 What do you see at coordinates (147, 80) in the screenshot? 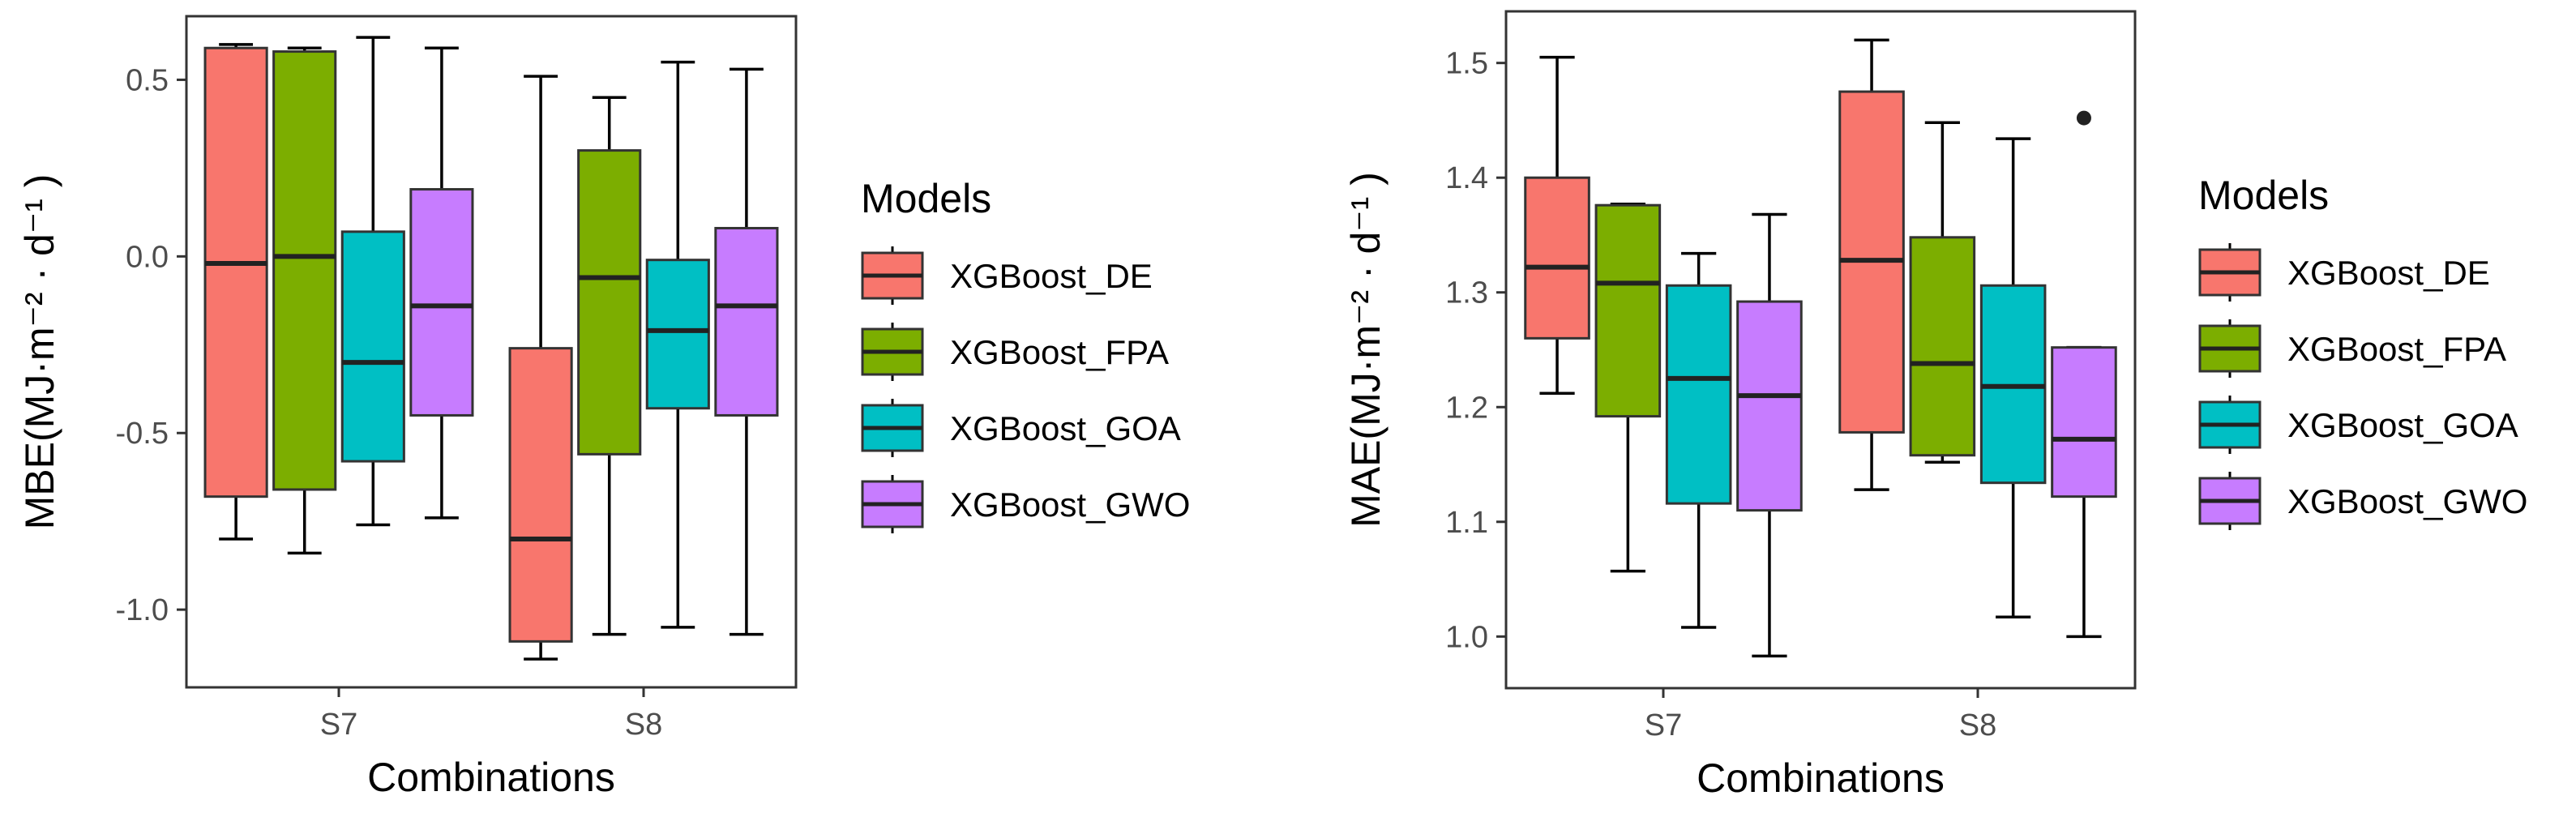
I see `y-tick-label: 0.5` at bounding box center [147, 80].